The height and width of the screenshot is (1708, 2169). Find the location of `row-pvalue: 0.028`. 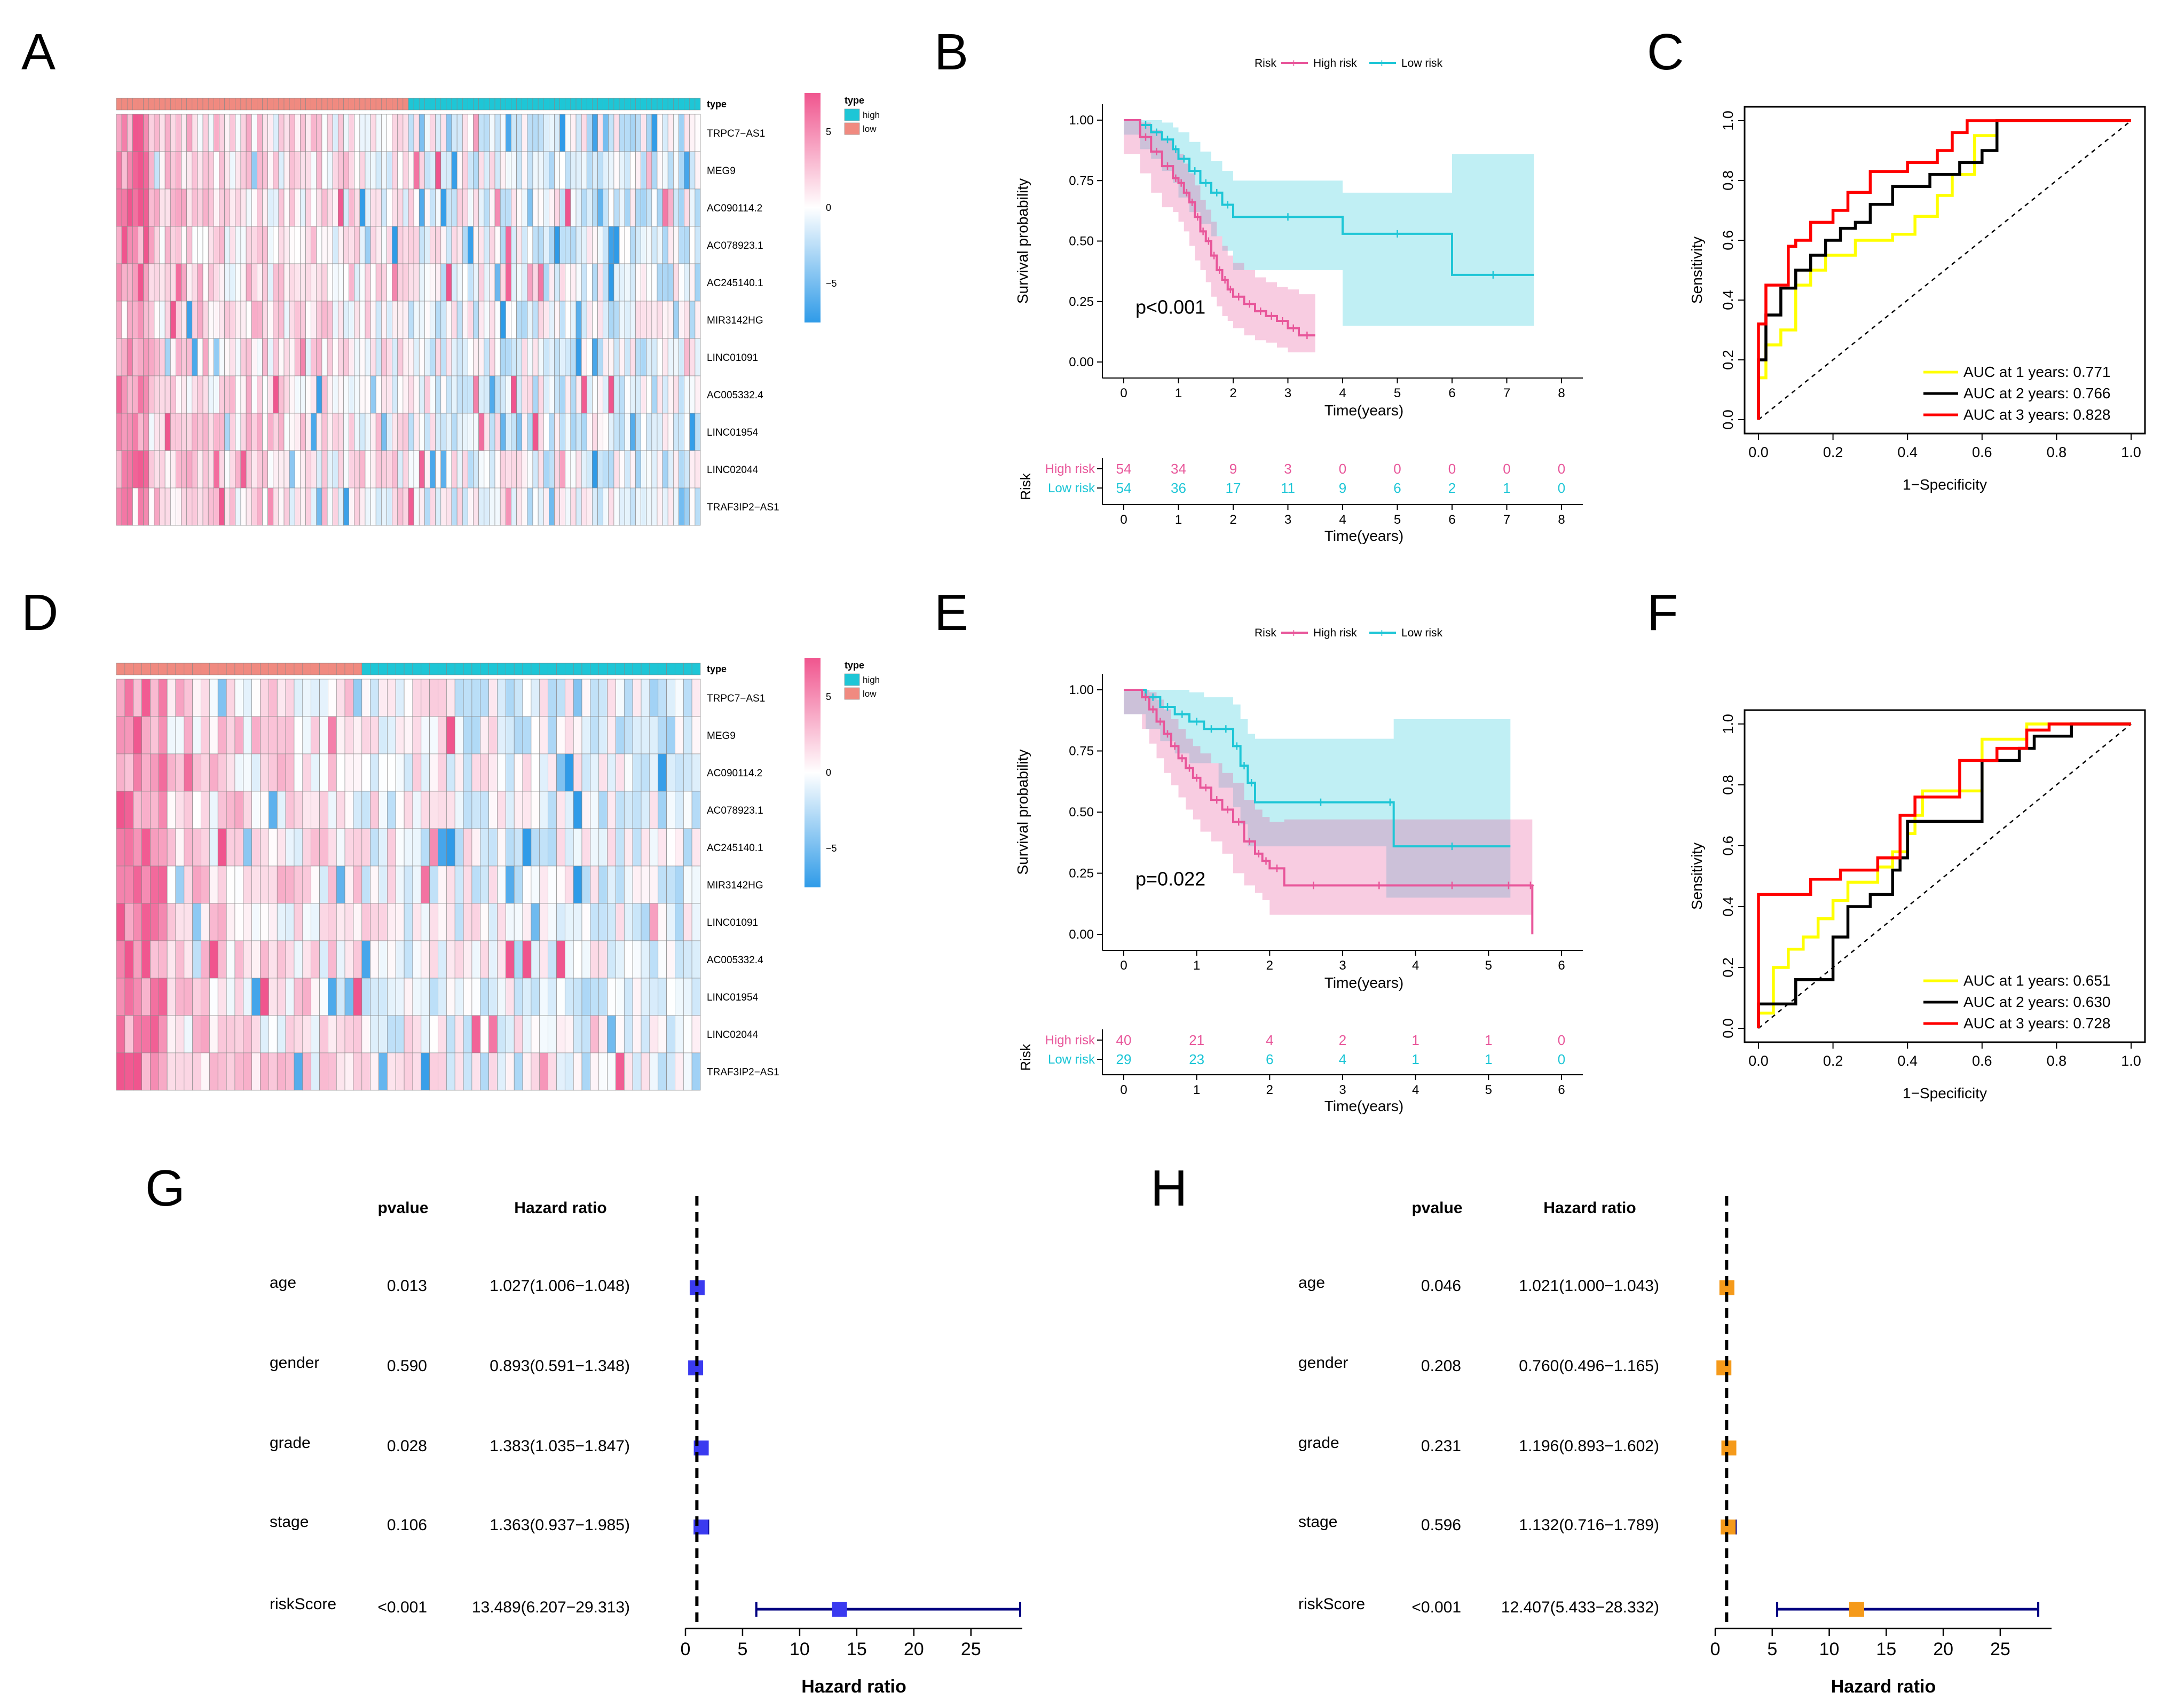

row-pvalue: 0.028 is located at coordinates (407, 1446).